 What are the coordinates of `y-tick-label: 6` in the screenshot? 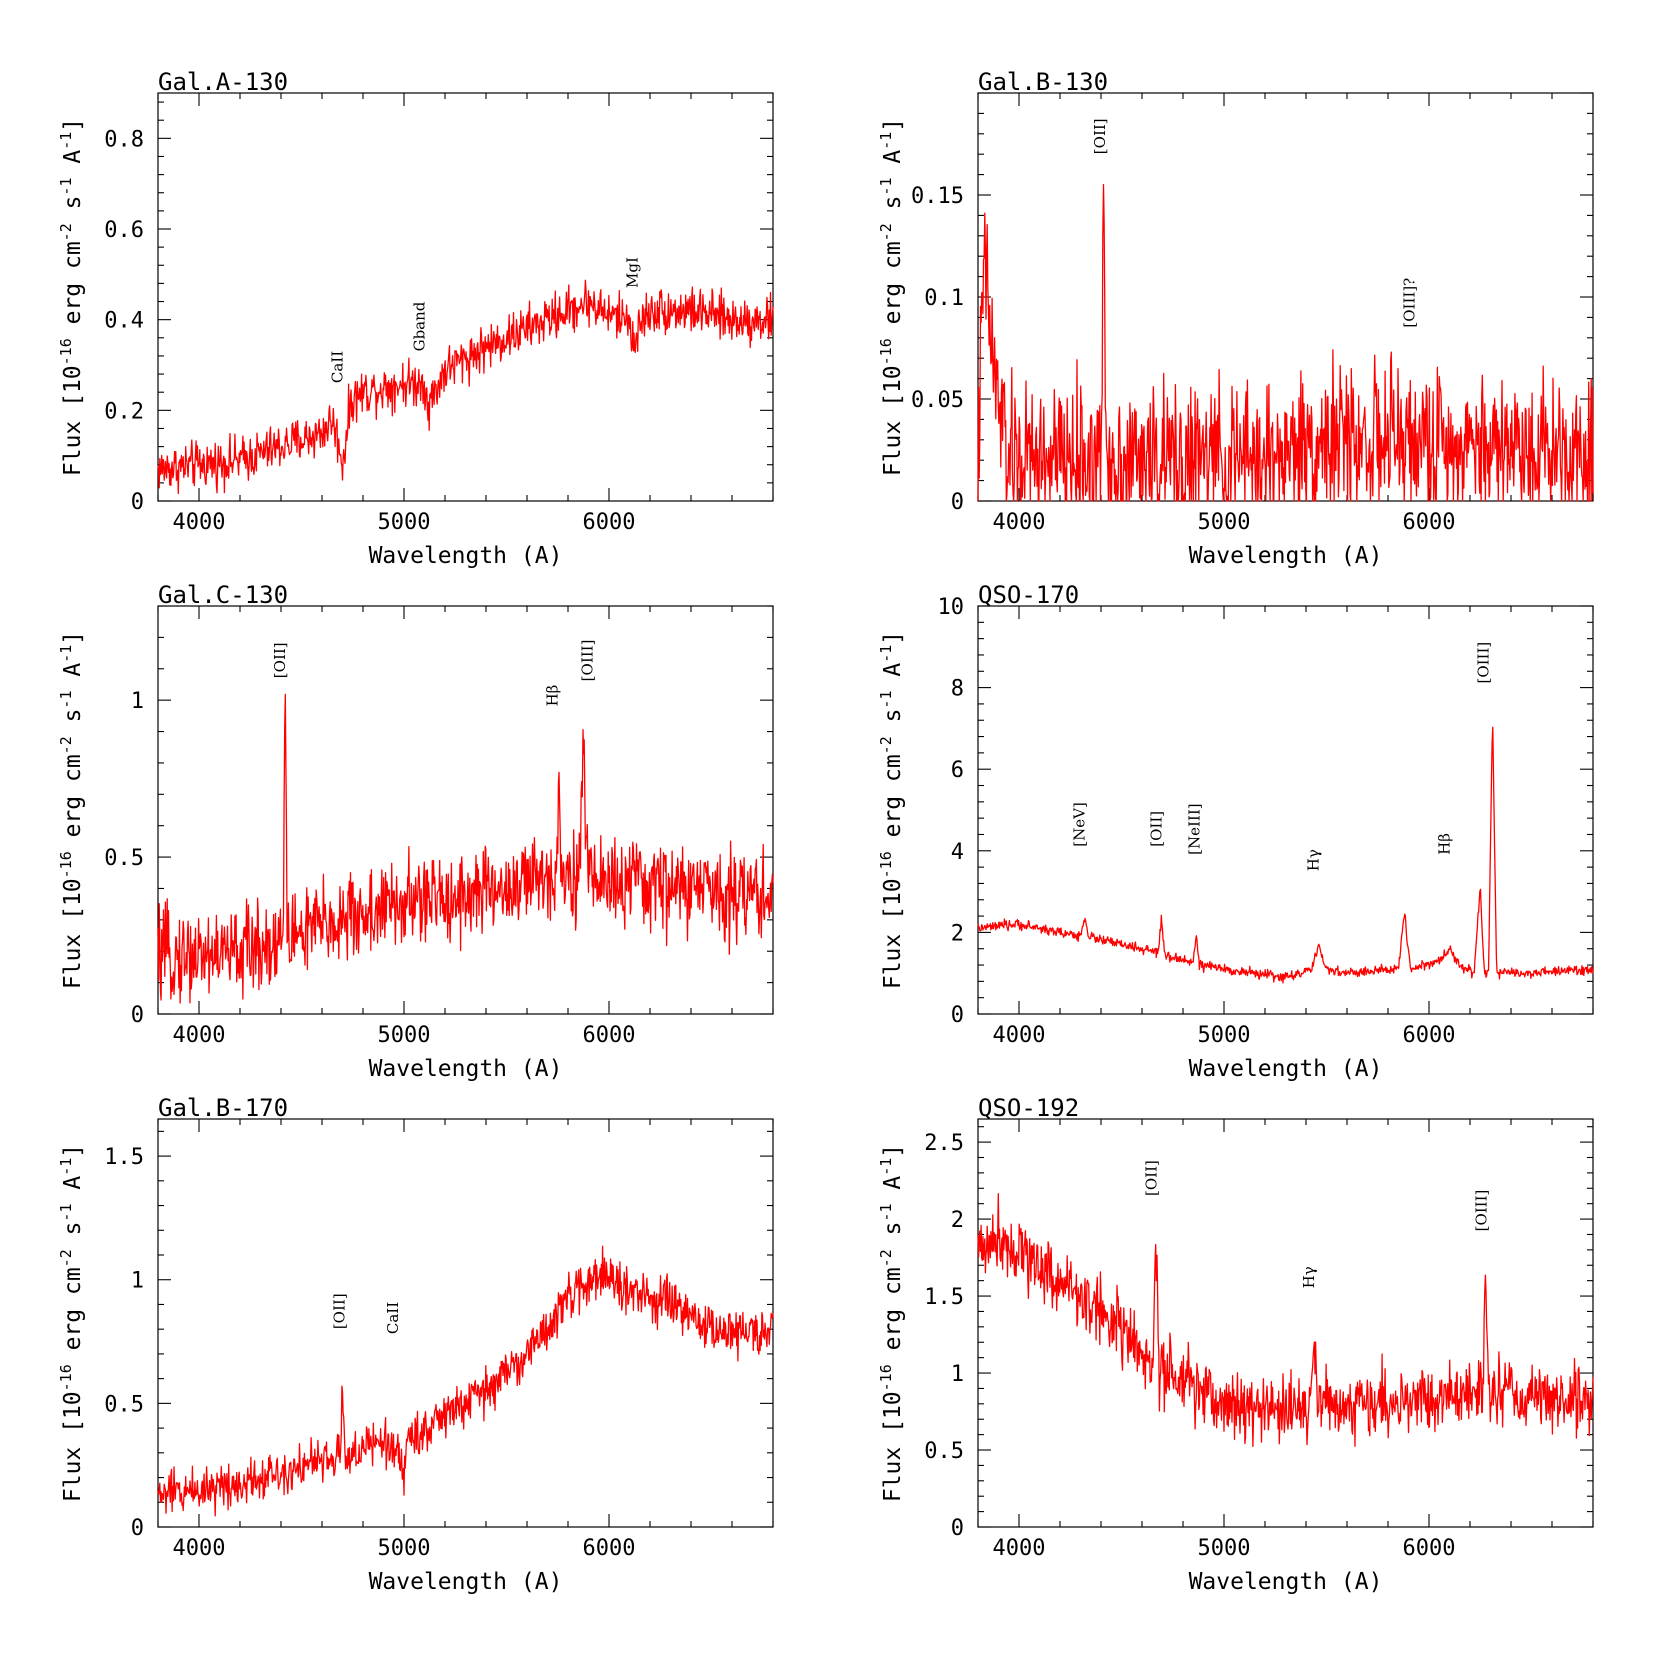 It's located at (957, 770).